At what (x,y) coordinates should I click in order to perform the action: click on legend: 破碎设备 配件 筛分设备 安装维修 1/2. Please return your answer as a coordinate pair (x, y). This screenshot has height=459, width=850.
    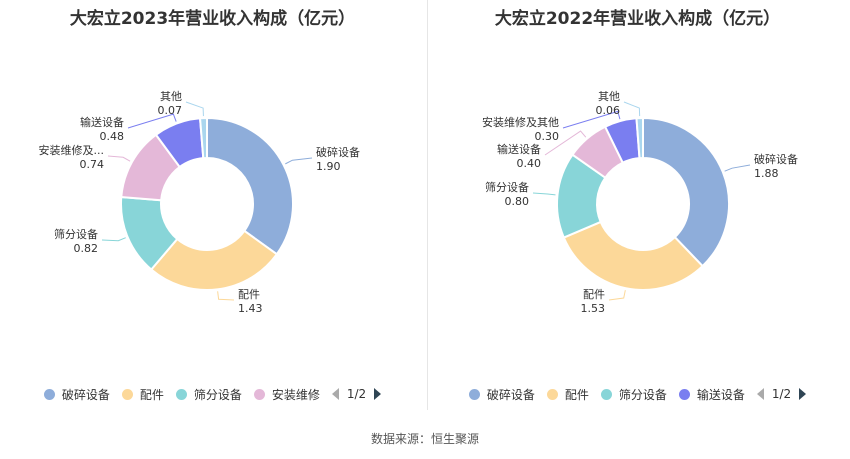
    Looking at the image, I should click on (212, 394).